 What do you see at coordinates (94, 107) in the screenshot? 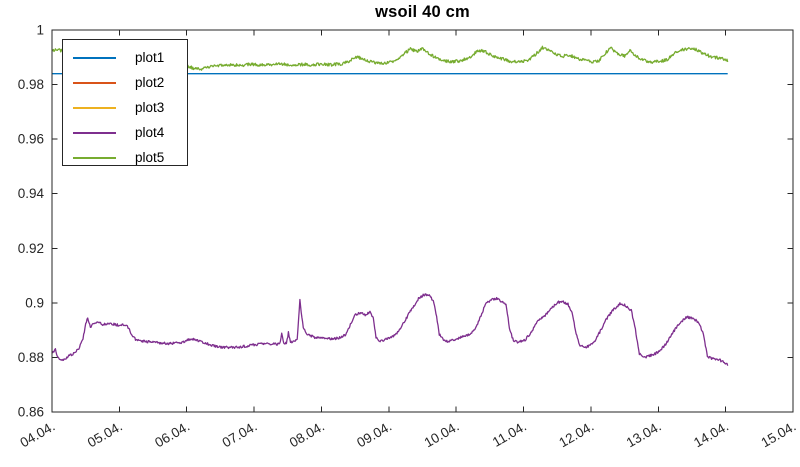
I see `legend-line-sample-plot3` at bounding box center [94, 107].